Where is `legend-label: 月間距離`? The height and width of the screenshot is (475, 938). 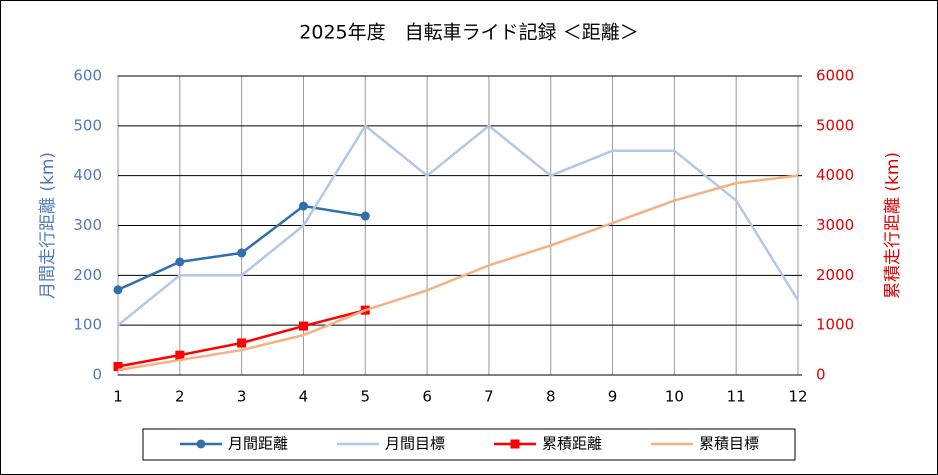
legend-label: 月間距離 is located at coordinates (258, 444).